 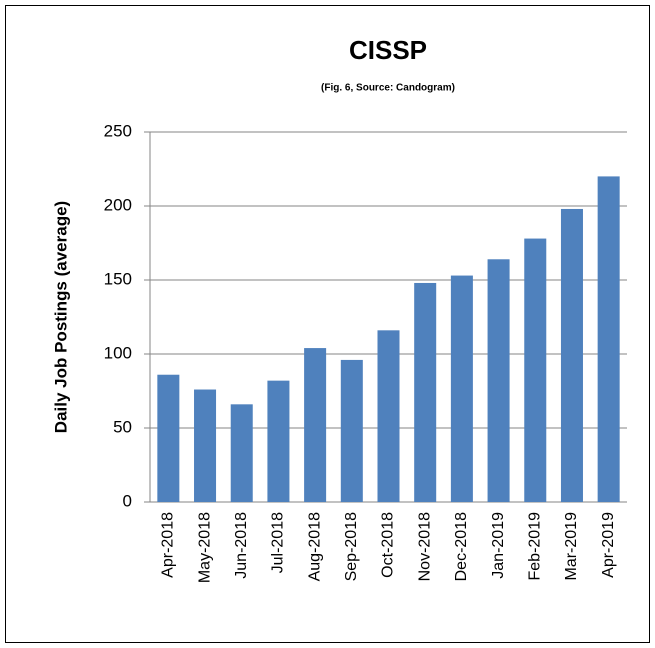 What do you see at coordinates (118, 204) in the screenshot?
I see `y-tick-label: 200` at bounding box center [118, 204].